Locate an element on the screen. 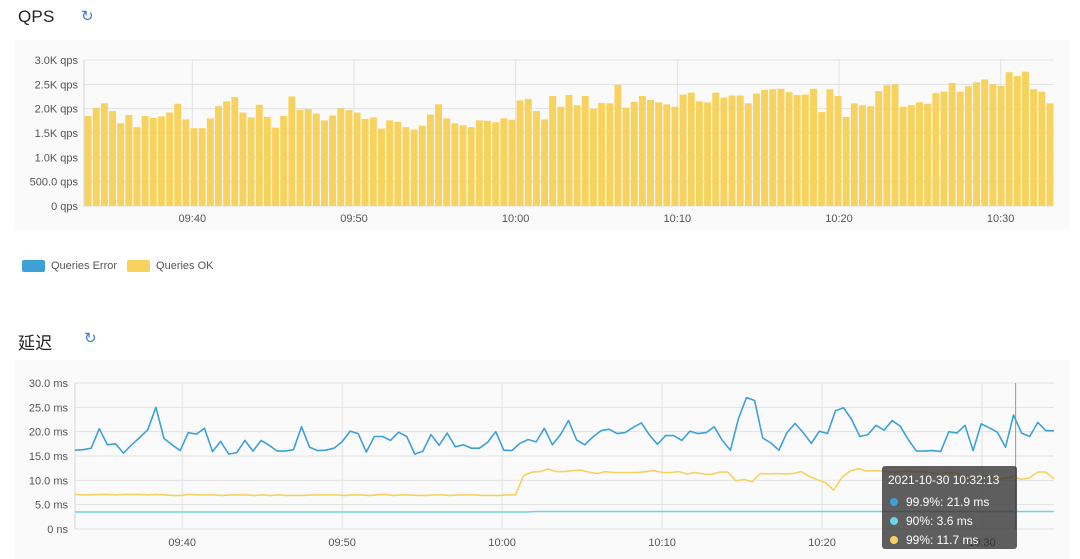  y-tick-label: 15.0 ms is located at coordinates (49, 457).